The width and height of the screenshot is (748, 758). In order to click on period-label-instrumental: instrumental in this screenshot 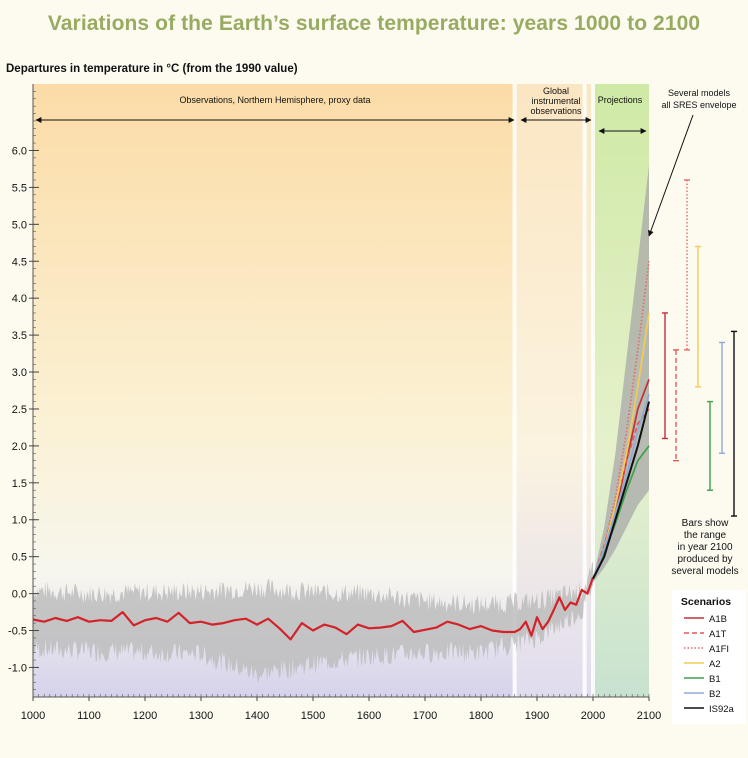, I will do `click(555, 101)`.